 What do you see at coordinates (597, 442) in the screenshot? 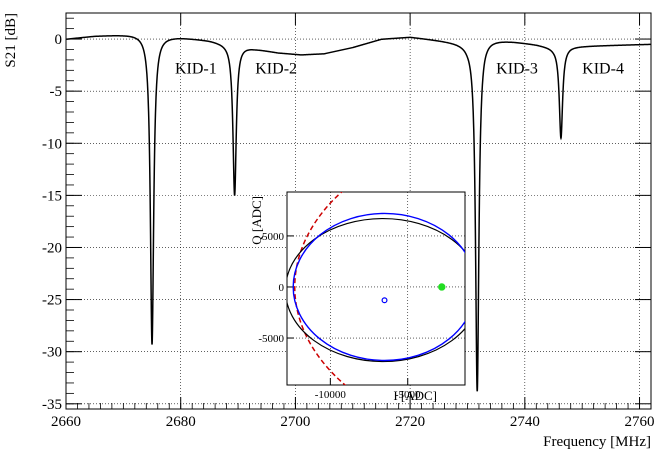
I see `x-axis-label: Frequency [MHz]` at bounding box center [597, 442].